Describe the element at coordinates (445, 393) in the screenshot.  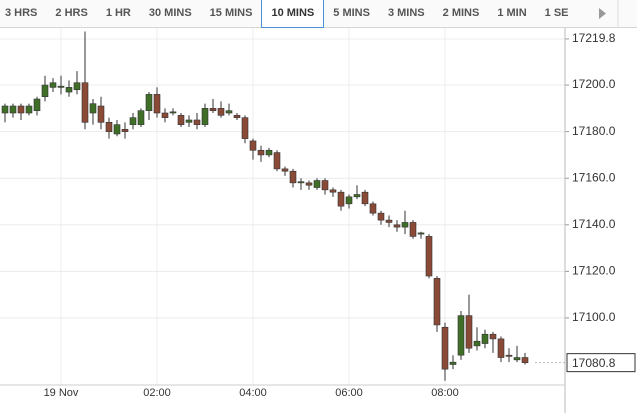
I see `x-tick-label: 08:00` at that location.